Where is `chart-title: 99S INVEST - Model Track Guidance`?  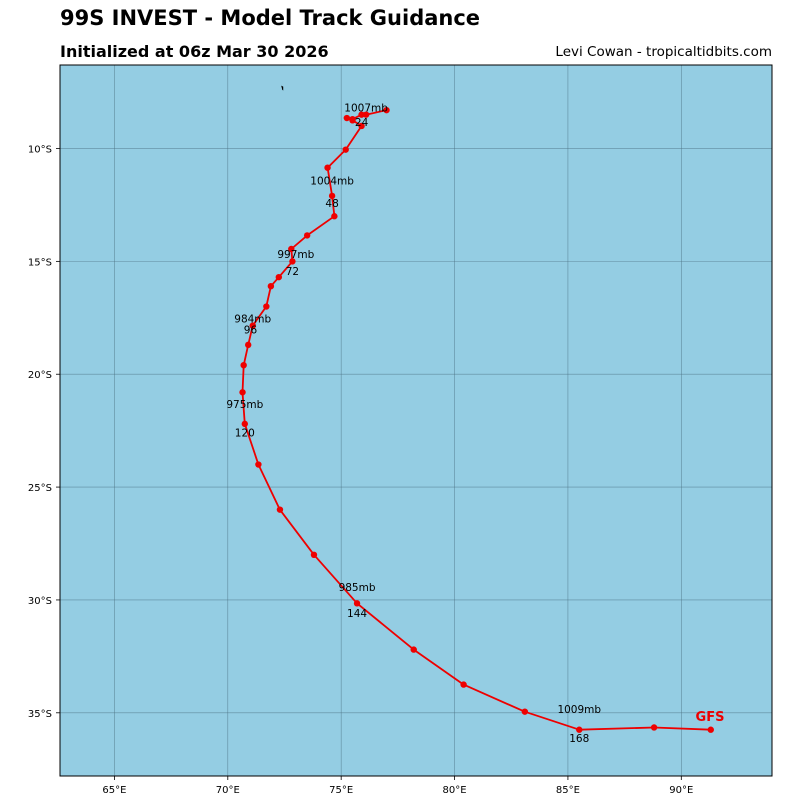
chart-title: 99S INVEST - Model Track Guidance is located at coordinates (270, 18).